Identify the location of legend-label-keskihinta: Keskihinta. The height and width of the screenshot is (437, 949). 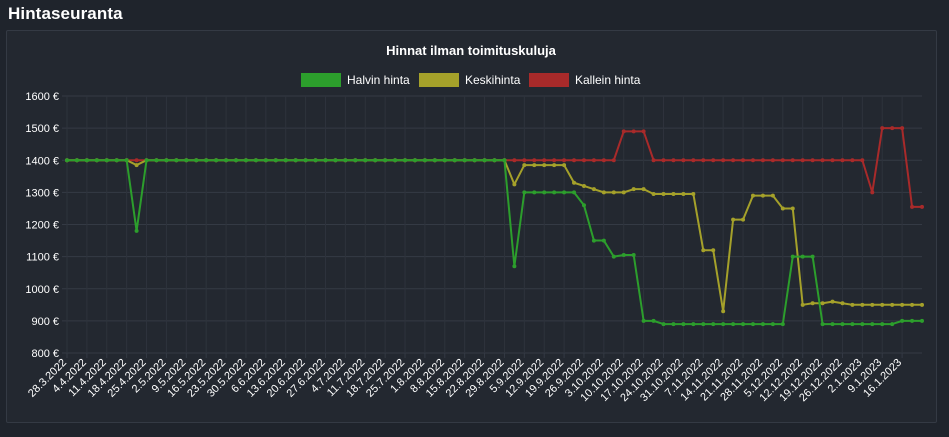
(493, 80).